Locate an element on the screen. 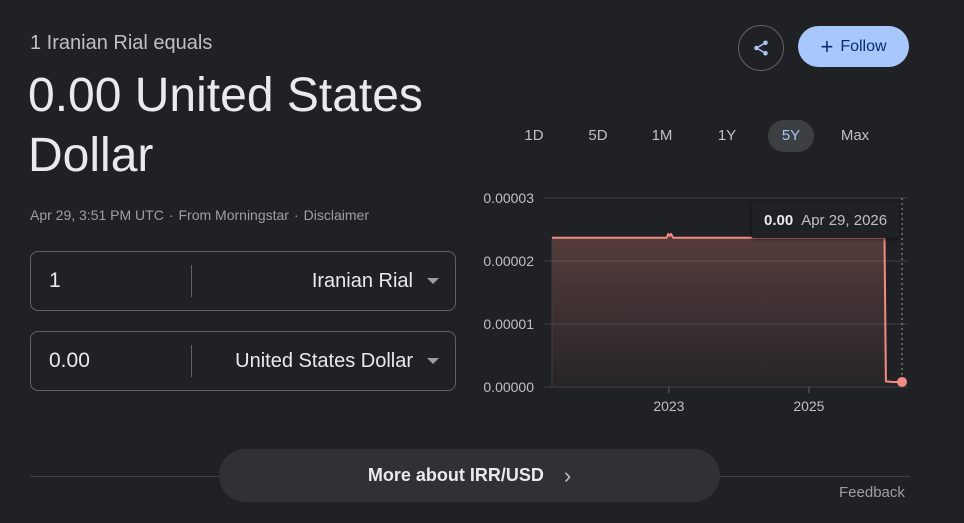  conversion-subtitle: 1 Iranian Rial equals is located at coordinates (121, 43).